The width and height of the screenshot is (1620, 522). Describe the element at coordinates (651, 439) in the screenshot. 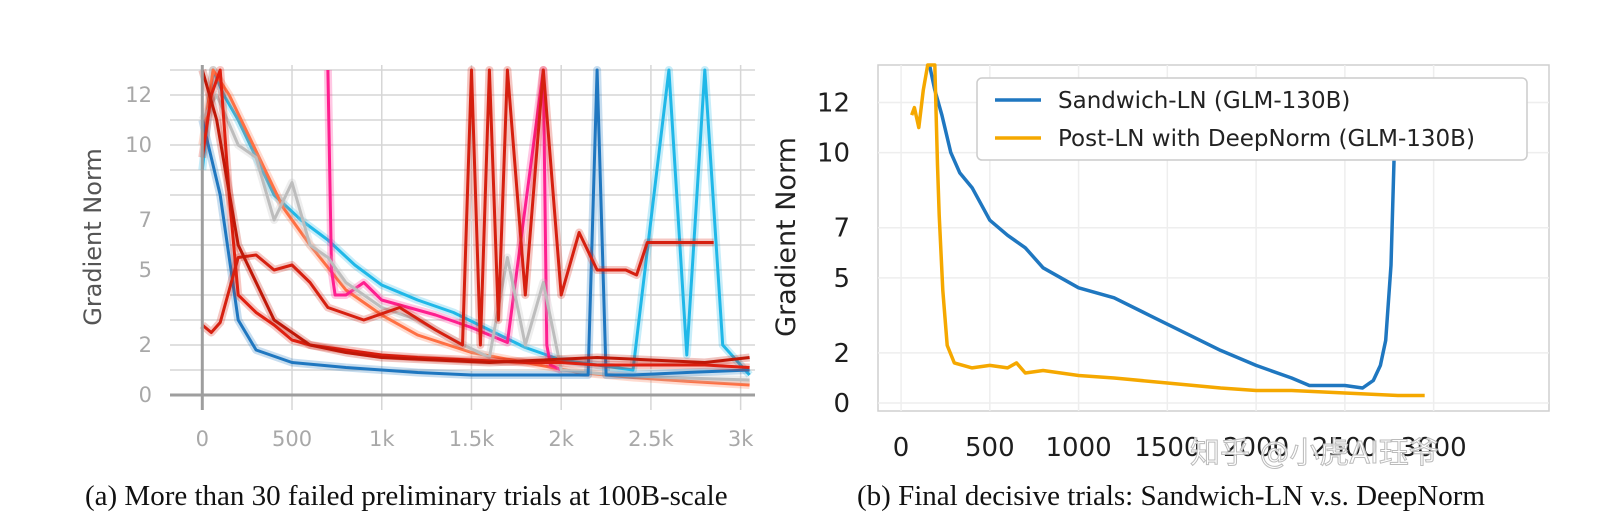

I see `panel-a-x-tick-label: 2.5k` at that location.